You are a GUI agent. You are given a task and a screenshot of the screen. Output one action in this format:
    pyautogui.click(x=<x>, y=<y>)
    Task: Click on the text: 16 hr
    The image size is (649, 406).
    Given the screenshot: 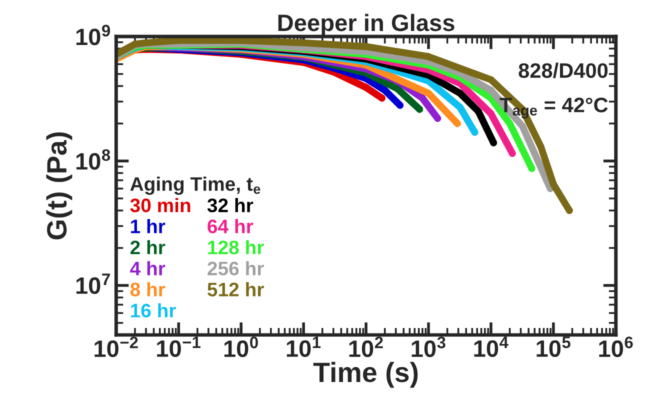 What is the action you would take?
    pyautogui.click(x=153, y=310)
    